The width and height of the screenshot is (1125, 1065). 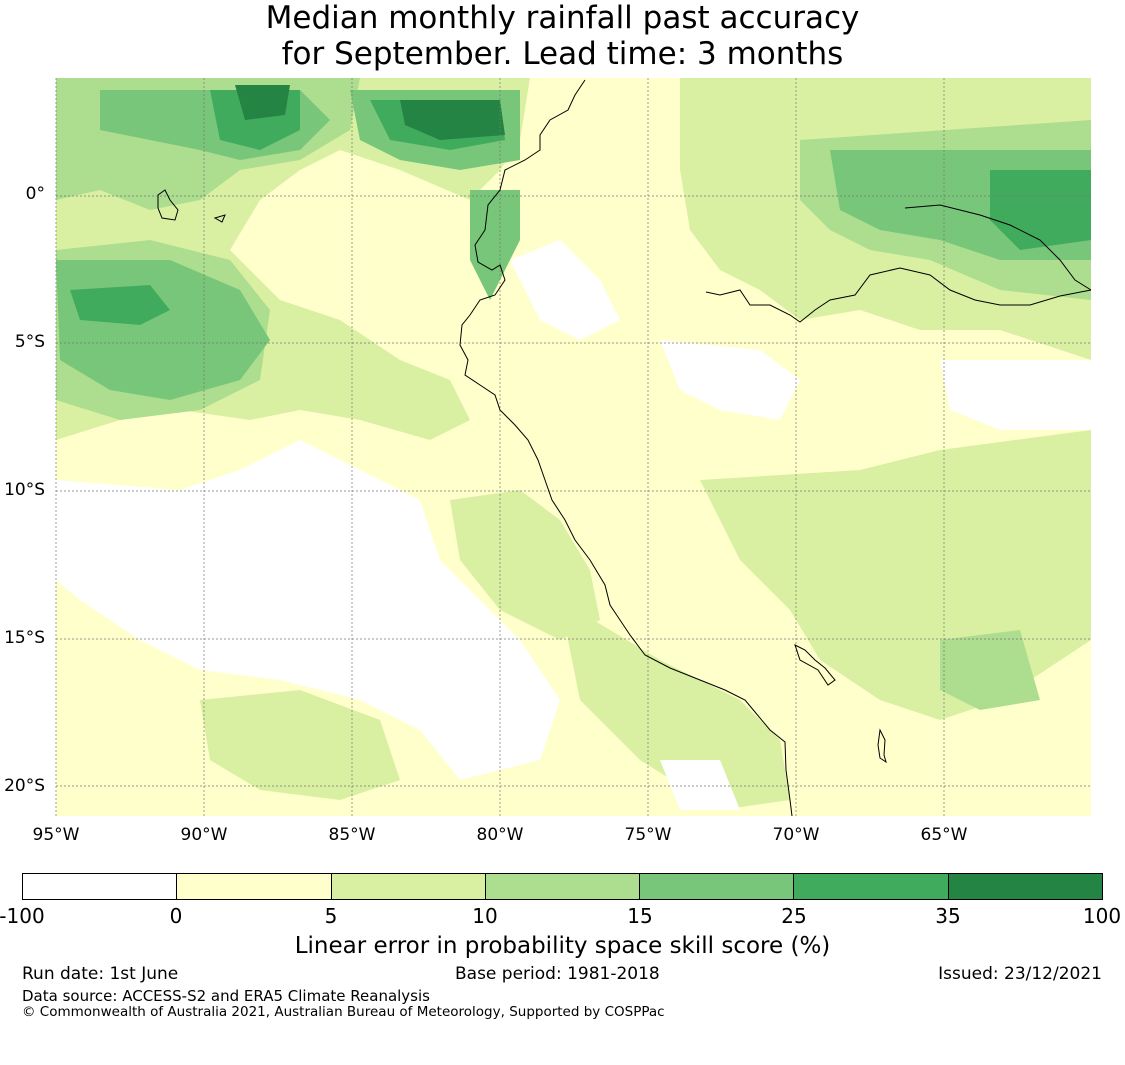 What do you see at coordinates (557, 974) in the screenshot?
I see `base-period: Base period: 1981-2018` at bounding box center [557, 974].